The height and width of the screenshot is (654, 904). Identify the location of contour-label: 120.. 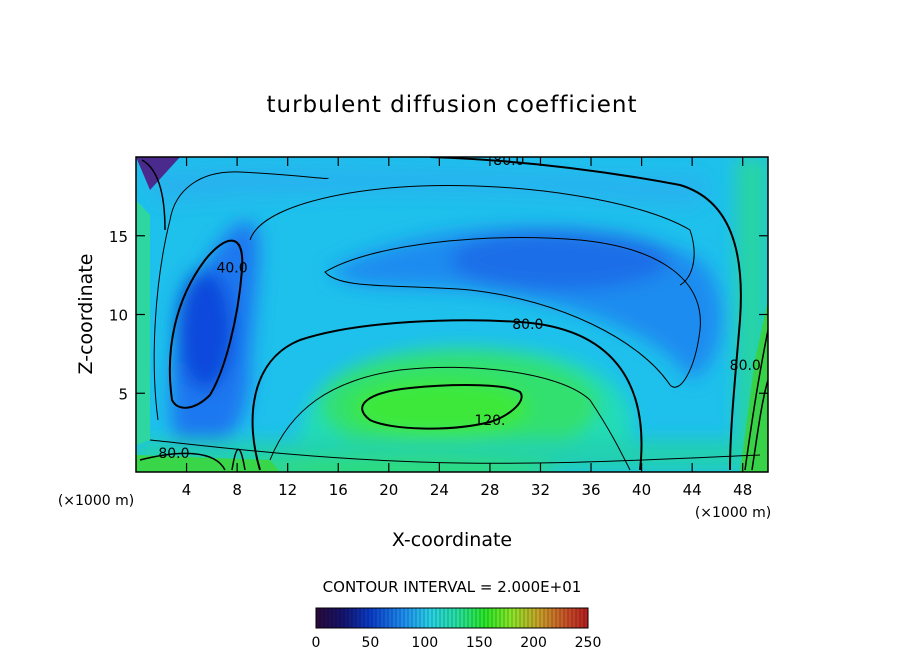
(489, 421).